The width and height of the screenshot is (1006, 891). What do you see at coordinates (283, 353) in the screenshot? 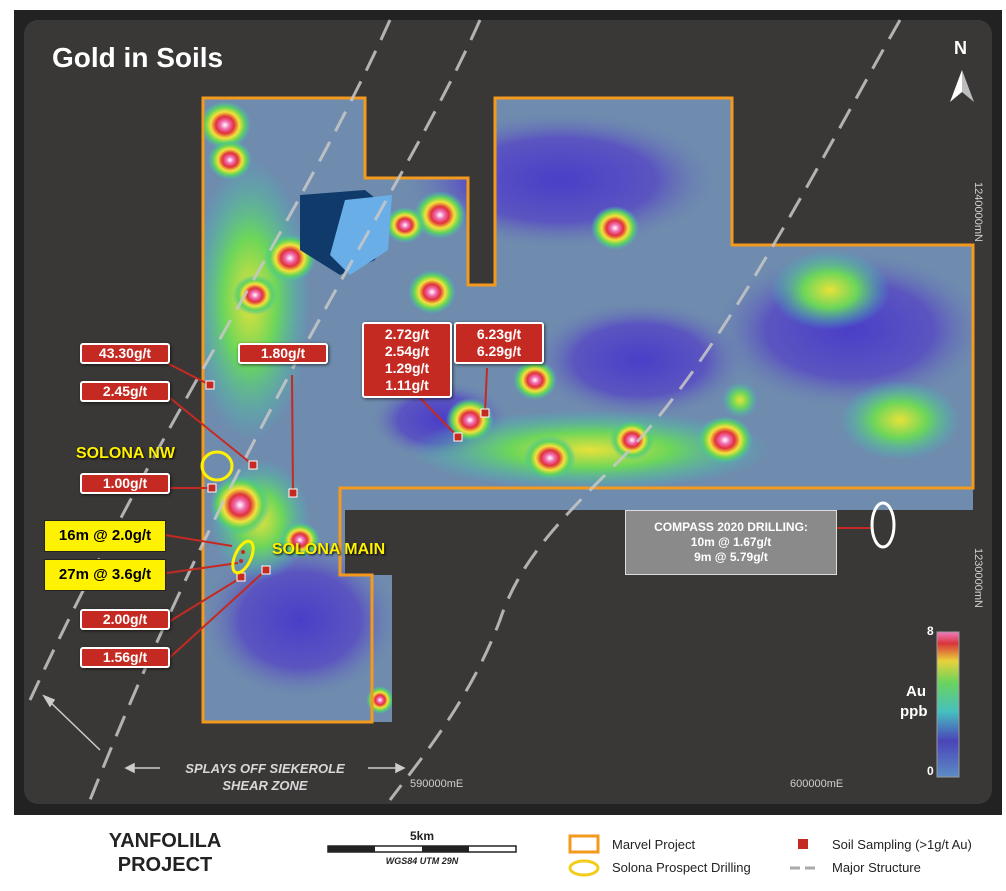
I see `sample-callout: 1.80g/t` at bounding box center [283, 353].